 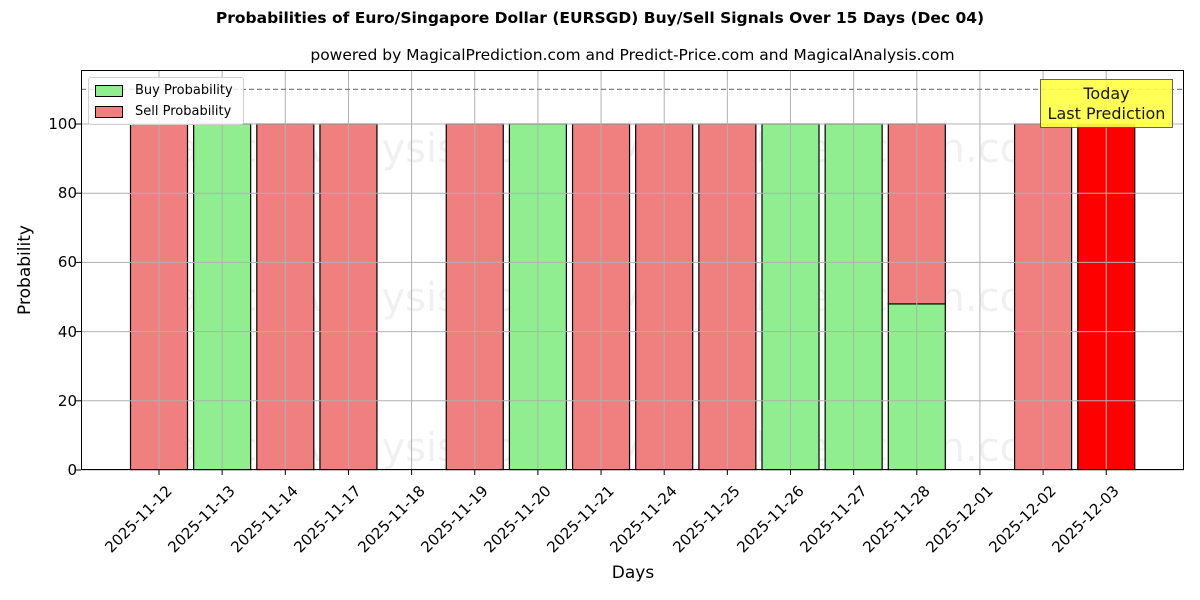 I want to click on y-tick-label: 0, so click(x=72, y=470).